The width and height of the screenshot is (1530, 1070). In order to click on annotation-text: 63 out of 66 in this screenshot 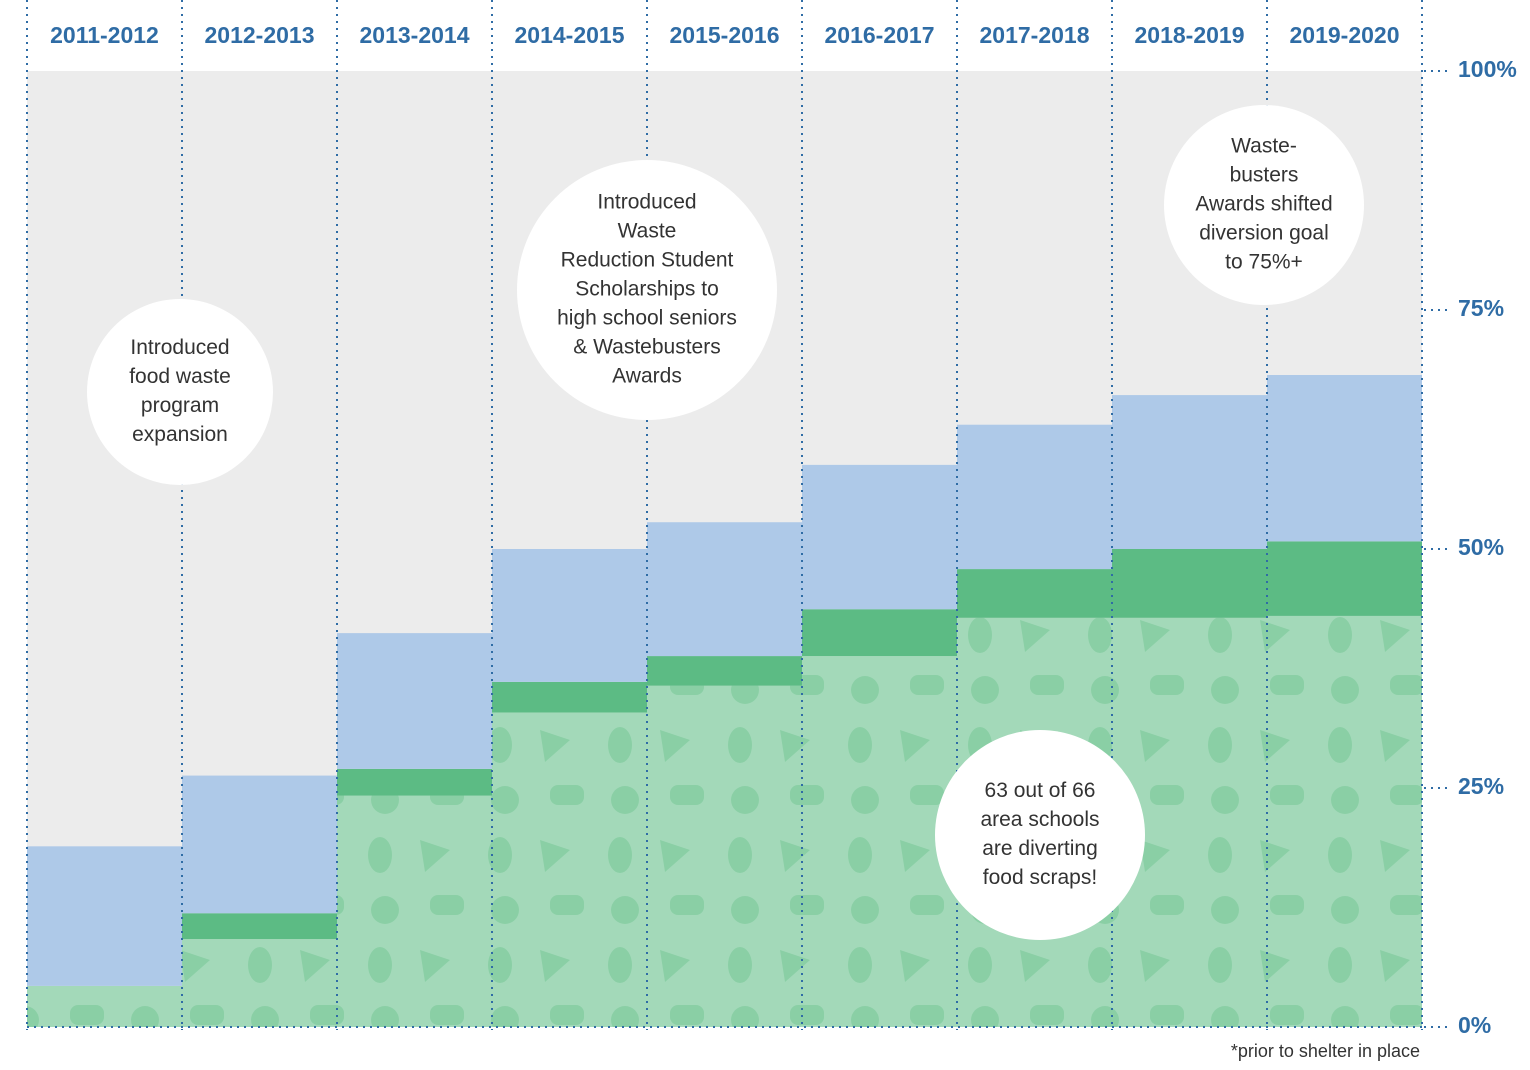, I will do `click(1040, 790)`.